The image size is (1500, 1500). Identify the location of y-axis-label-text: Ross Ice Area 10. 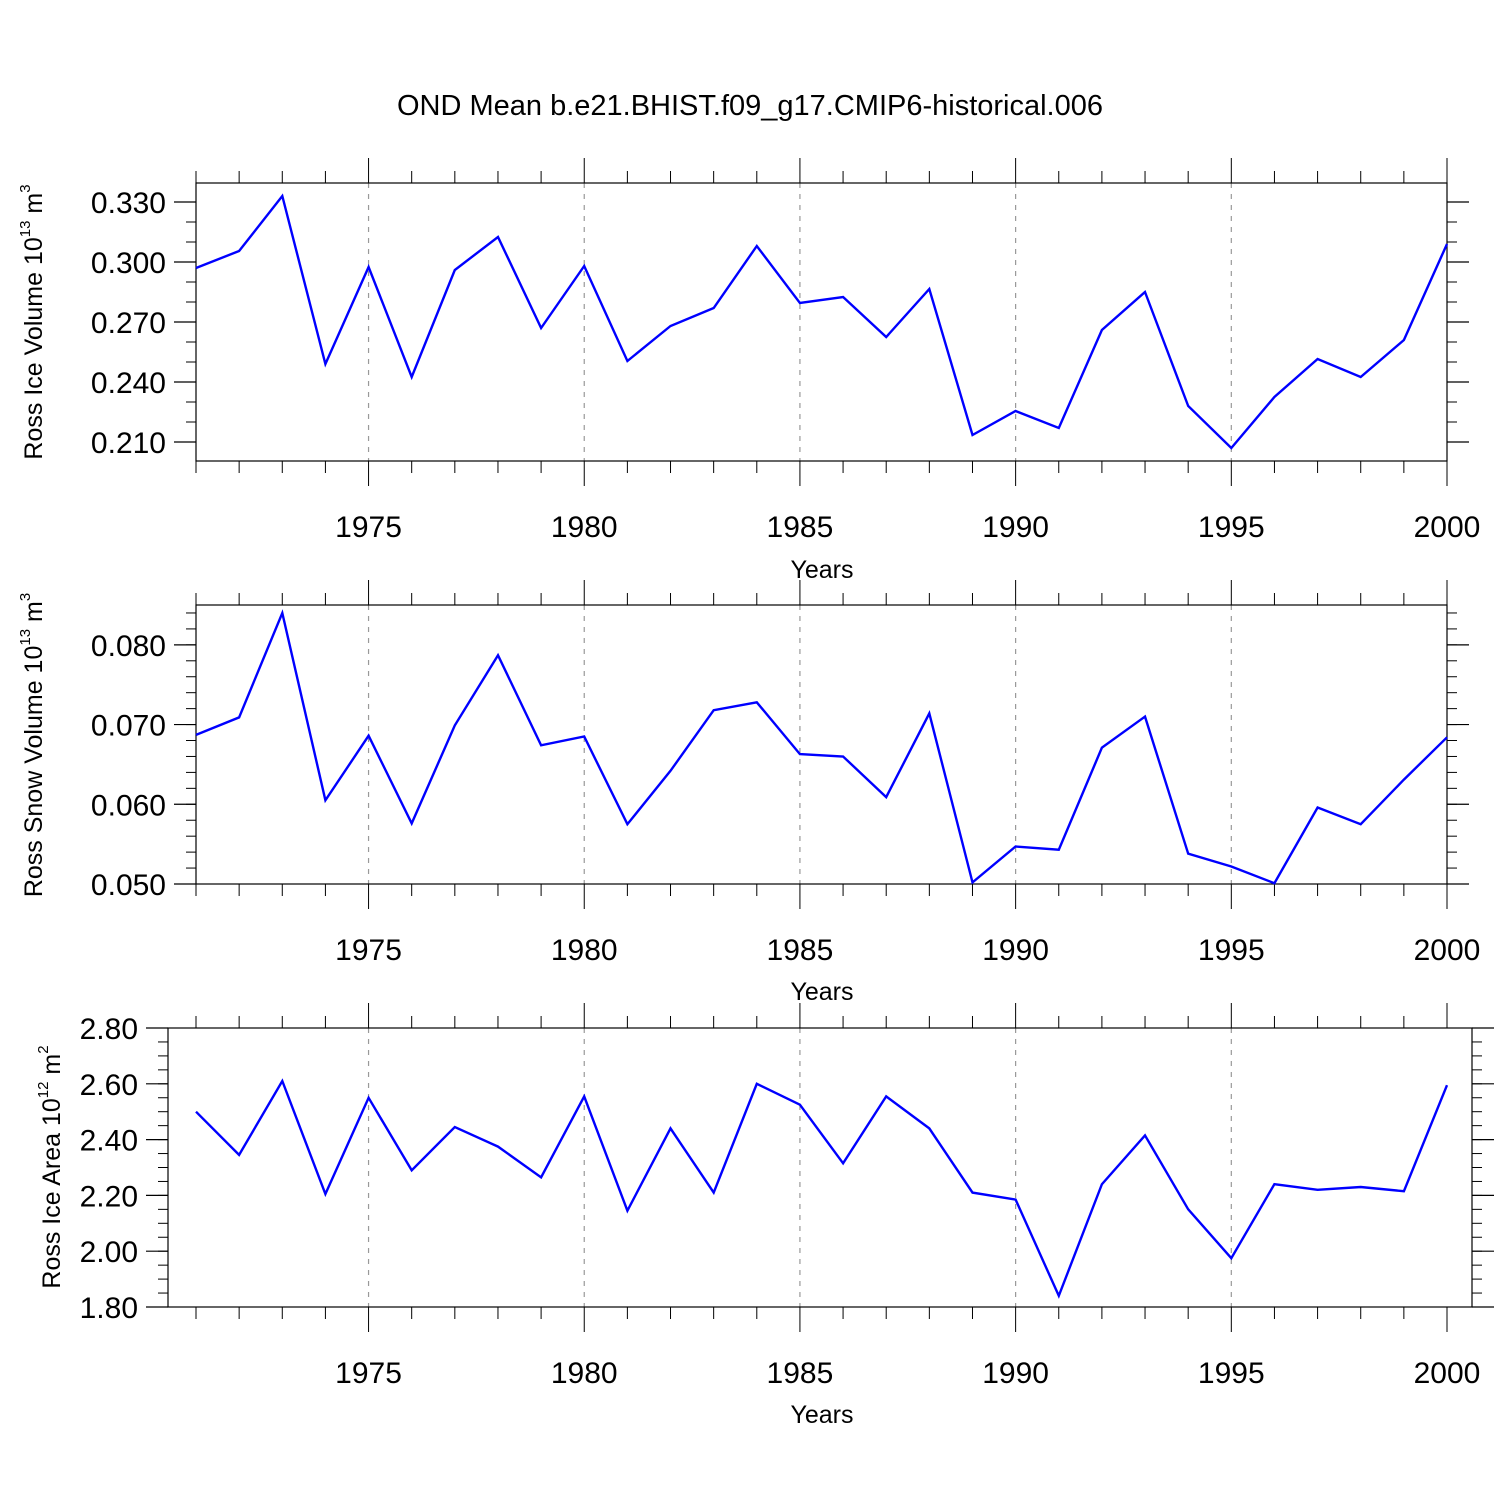
(52, 1193).